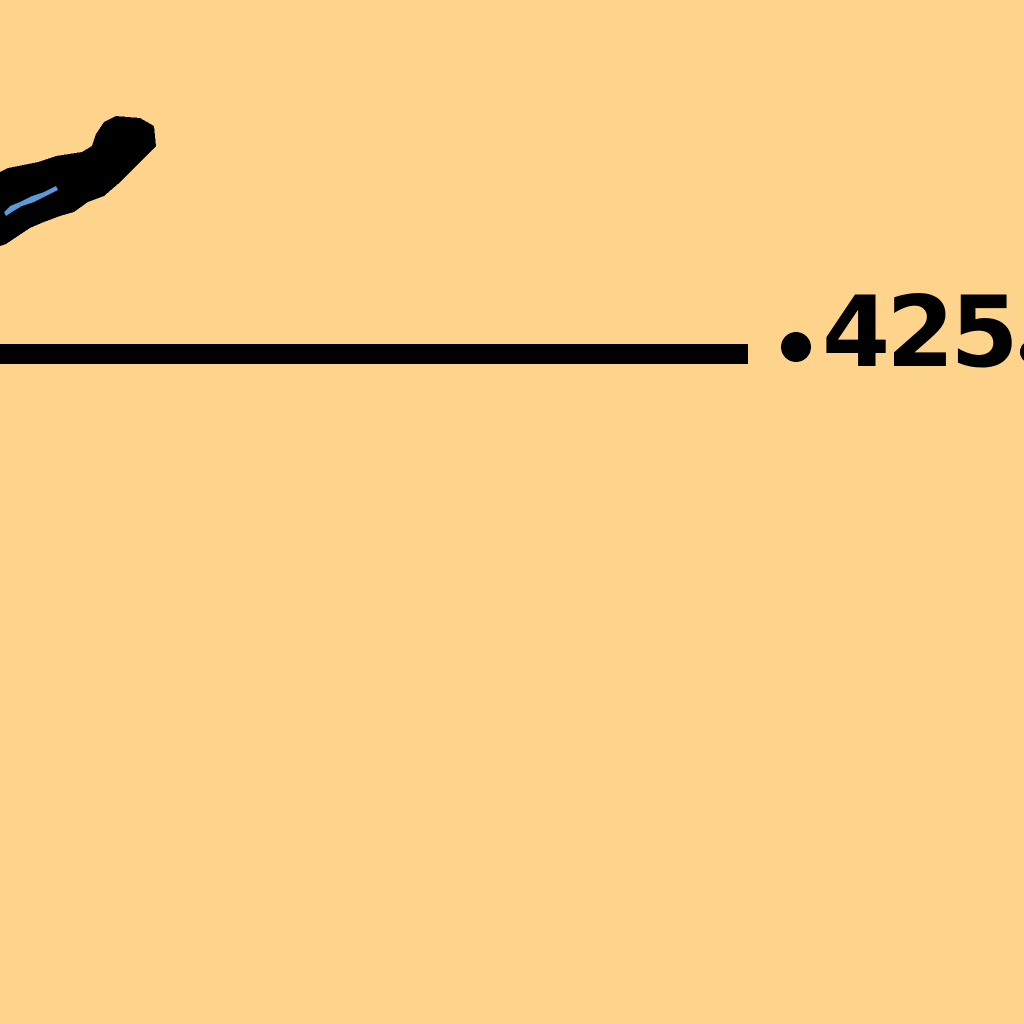 Image resolution: width=1024 pixels, height=1024 pixels. I want to click on brush-stroke-body, so click(78, 181).